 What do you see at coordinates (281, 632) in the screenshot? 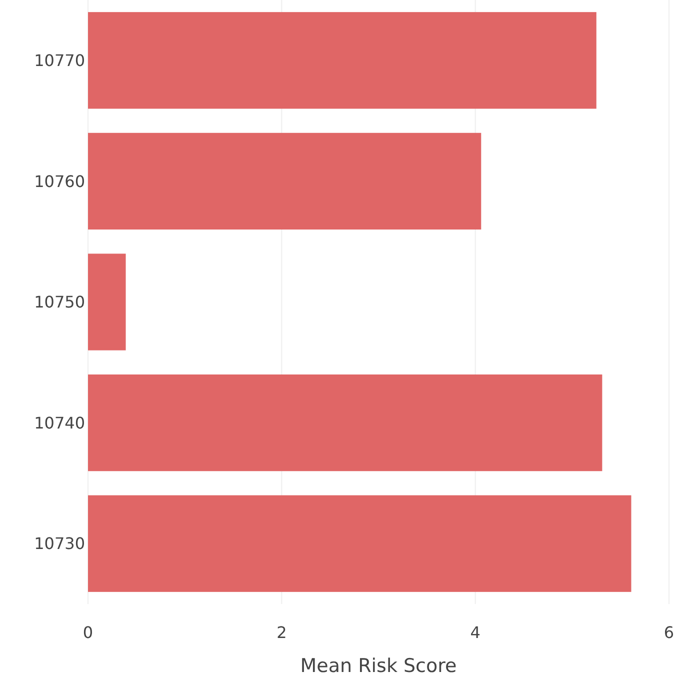
I see `x-tick-label: 2` at bounding box center [281, 632].